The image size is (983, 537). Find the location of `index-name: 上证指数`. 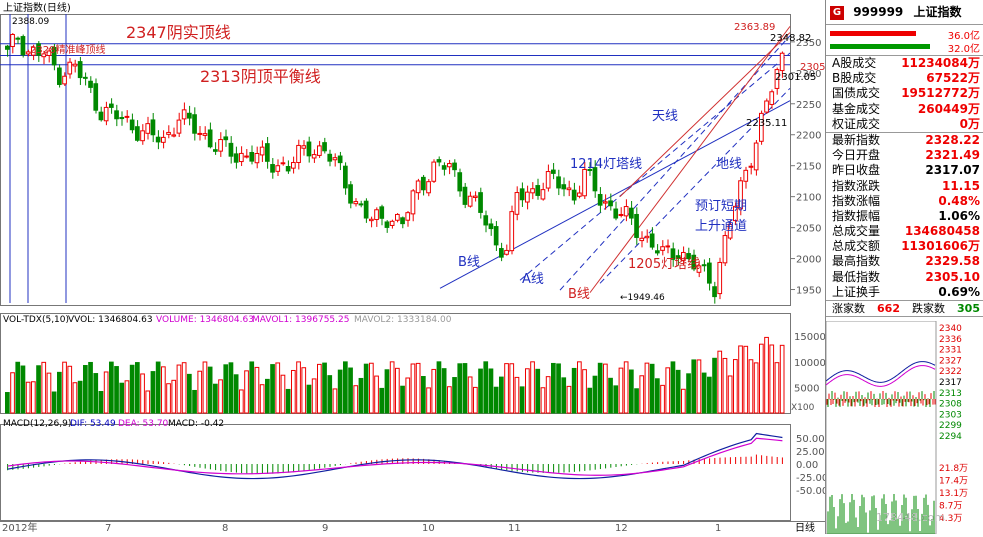

index-name: 上证指数 is located at coordinates (937, 12).